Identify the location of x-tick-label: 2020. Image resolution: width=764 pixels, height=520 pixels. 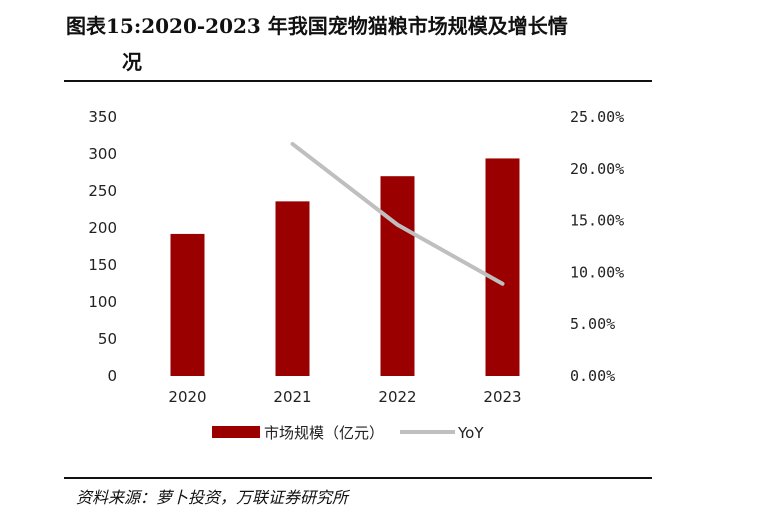
(187, 397).